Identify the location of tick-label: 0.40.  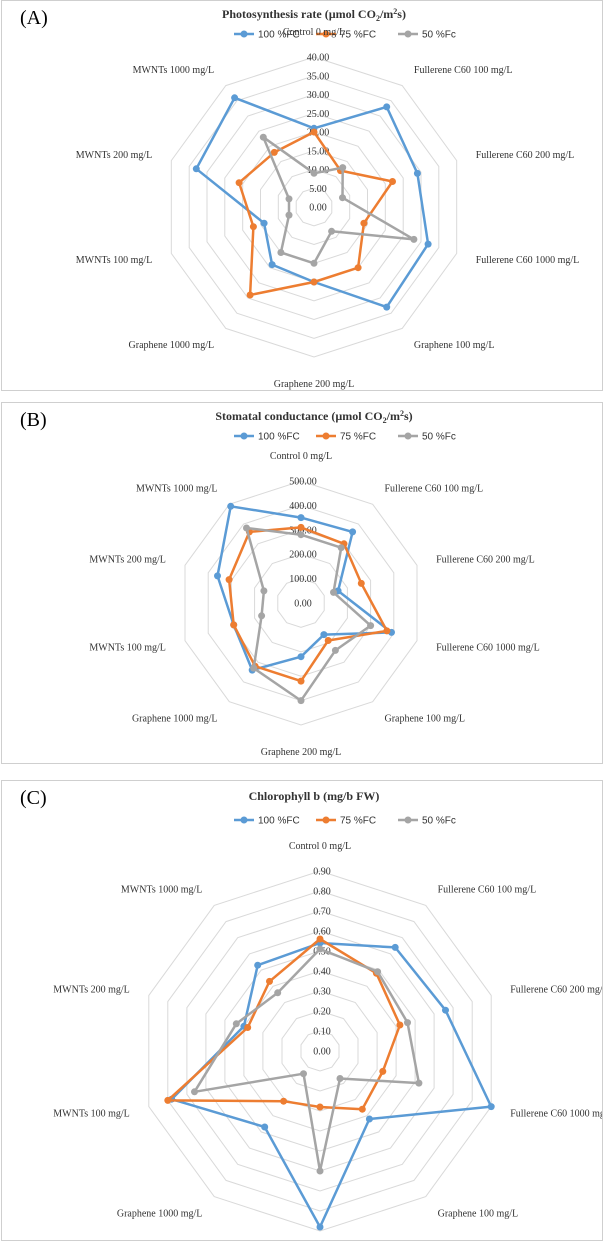
(322, 972).